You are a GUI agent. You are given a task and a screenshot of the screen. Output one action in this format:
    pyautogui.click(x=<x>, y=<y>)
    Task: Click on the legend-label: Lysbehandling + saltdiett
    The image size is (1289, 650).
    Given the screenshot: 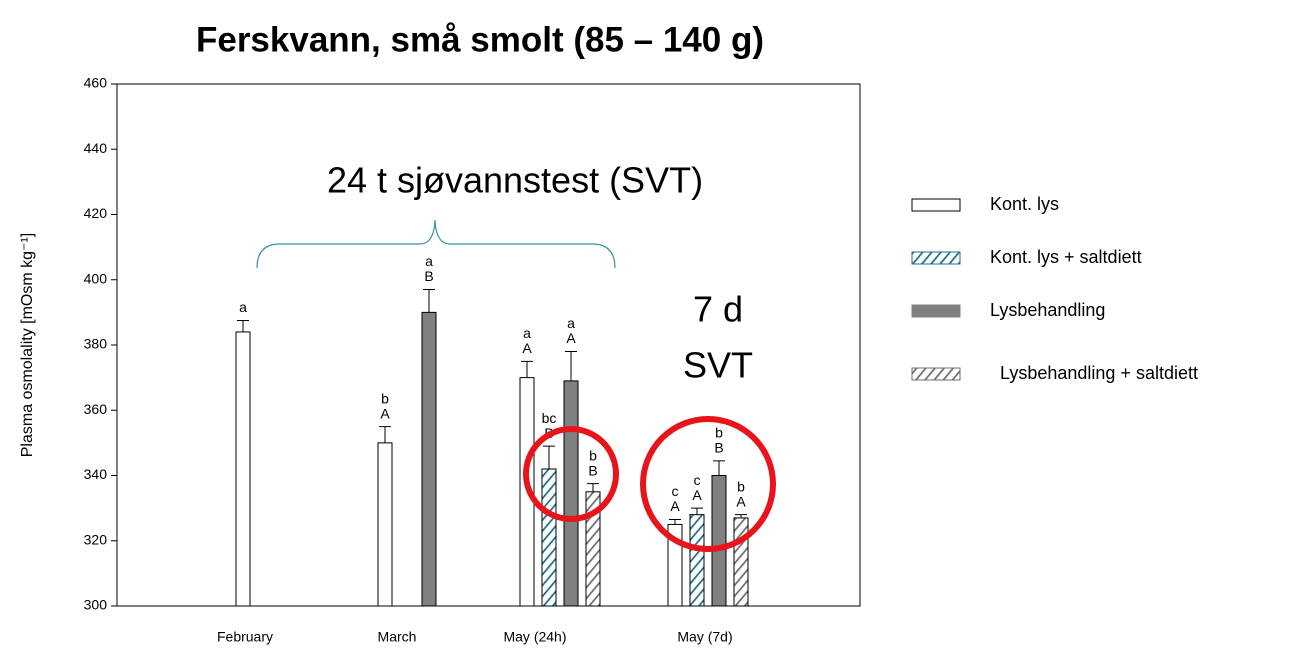 What is the action you would take?
    pyautogui.click(x=1099, y=373)
    